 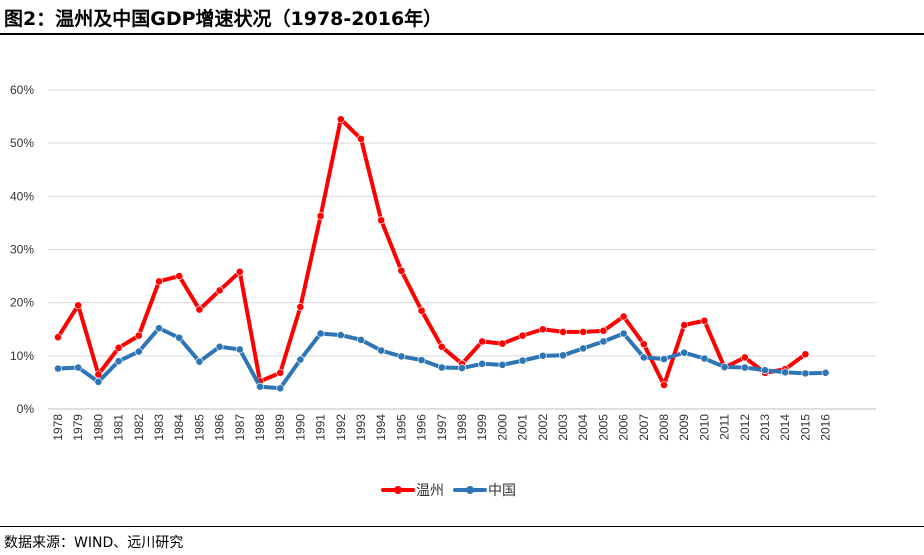 What do you see at coordinates (725, 427) in the screenshot?
I see `x-tick-label: 2011` at bounding box center [725, 427].